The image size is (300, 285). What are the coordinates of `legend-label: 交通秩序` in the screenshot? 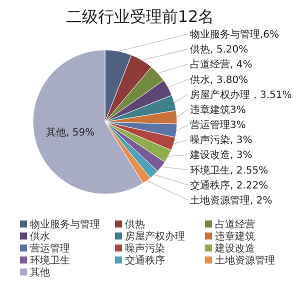 It's located at (145, 260).